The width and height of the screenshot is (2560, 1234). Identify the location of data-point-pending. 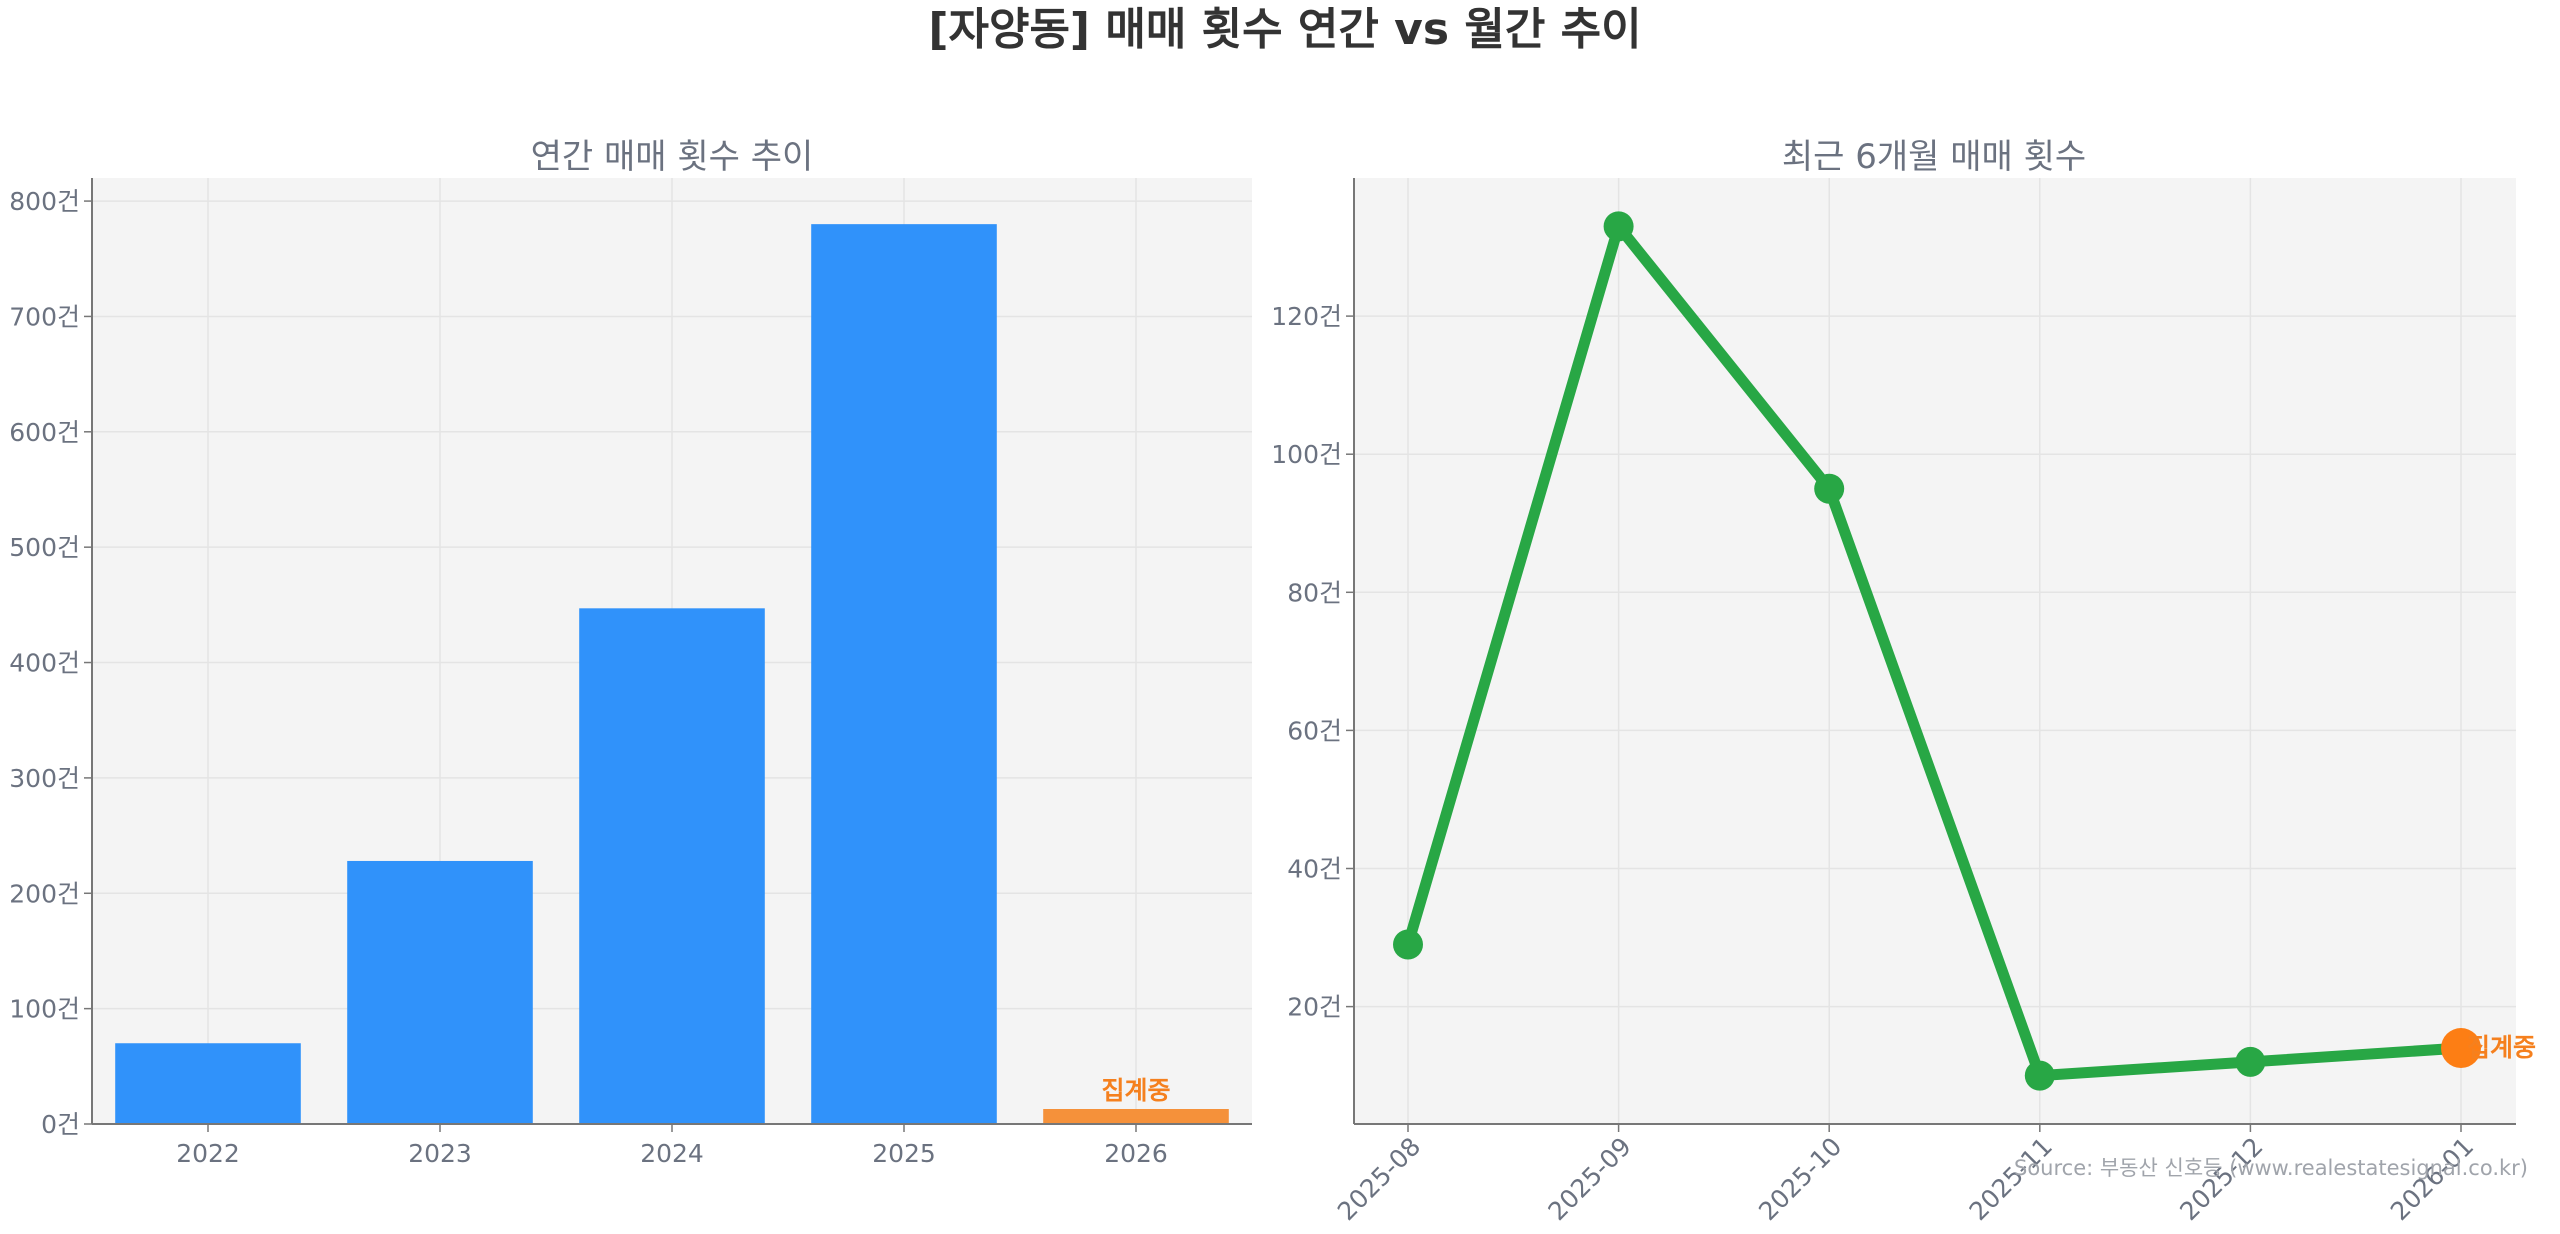
(2461, 1048).